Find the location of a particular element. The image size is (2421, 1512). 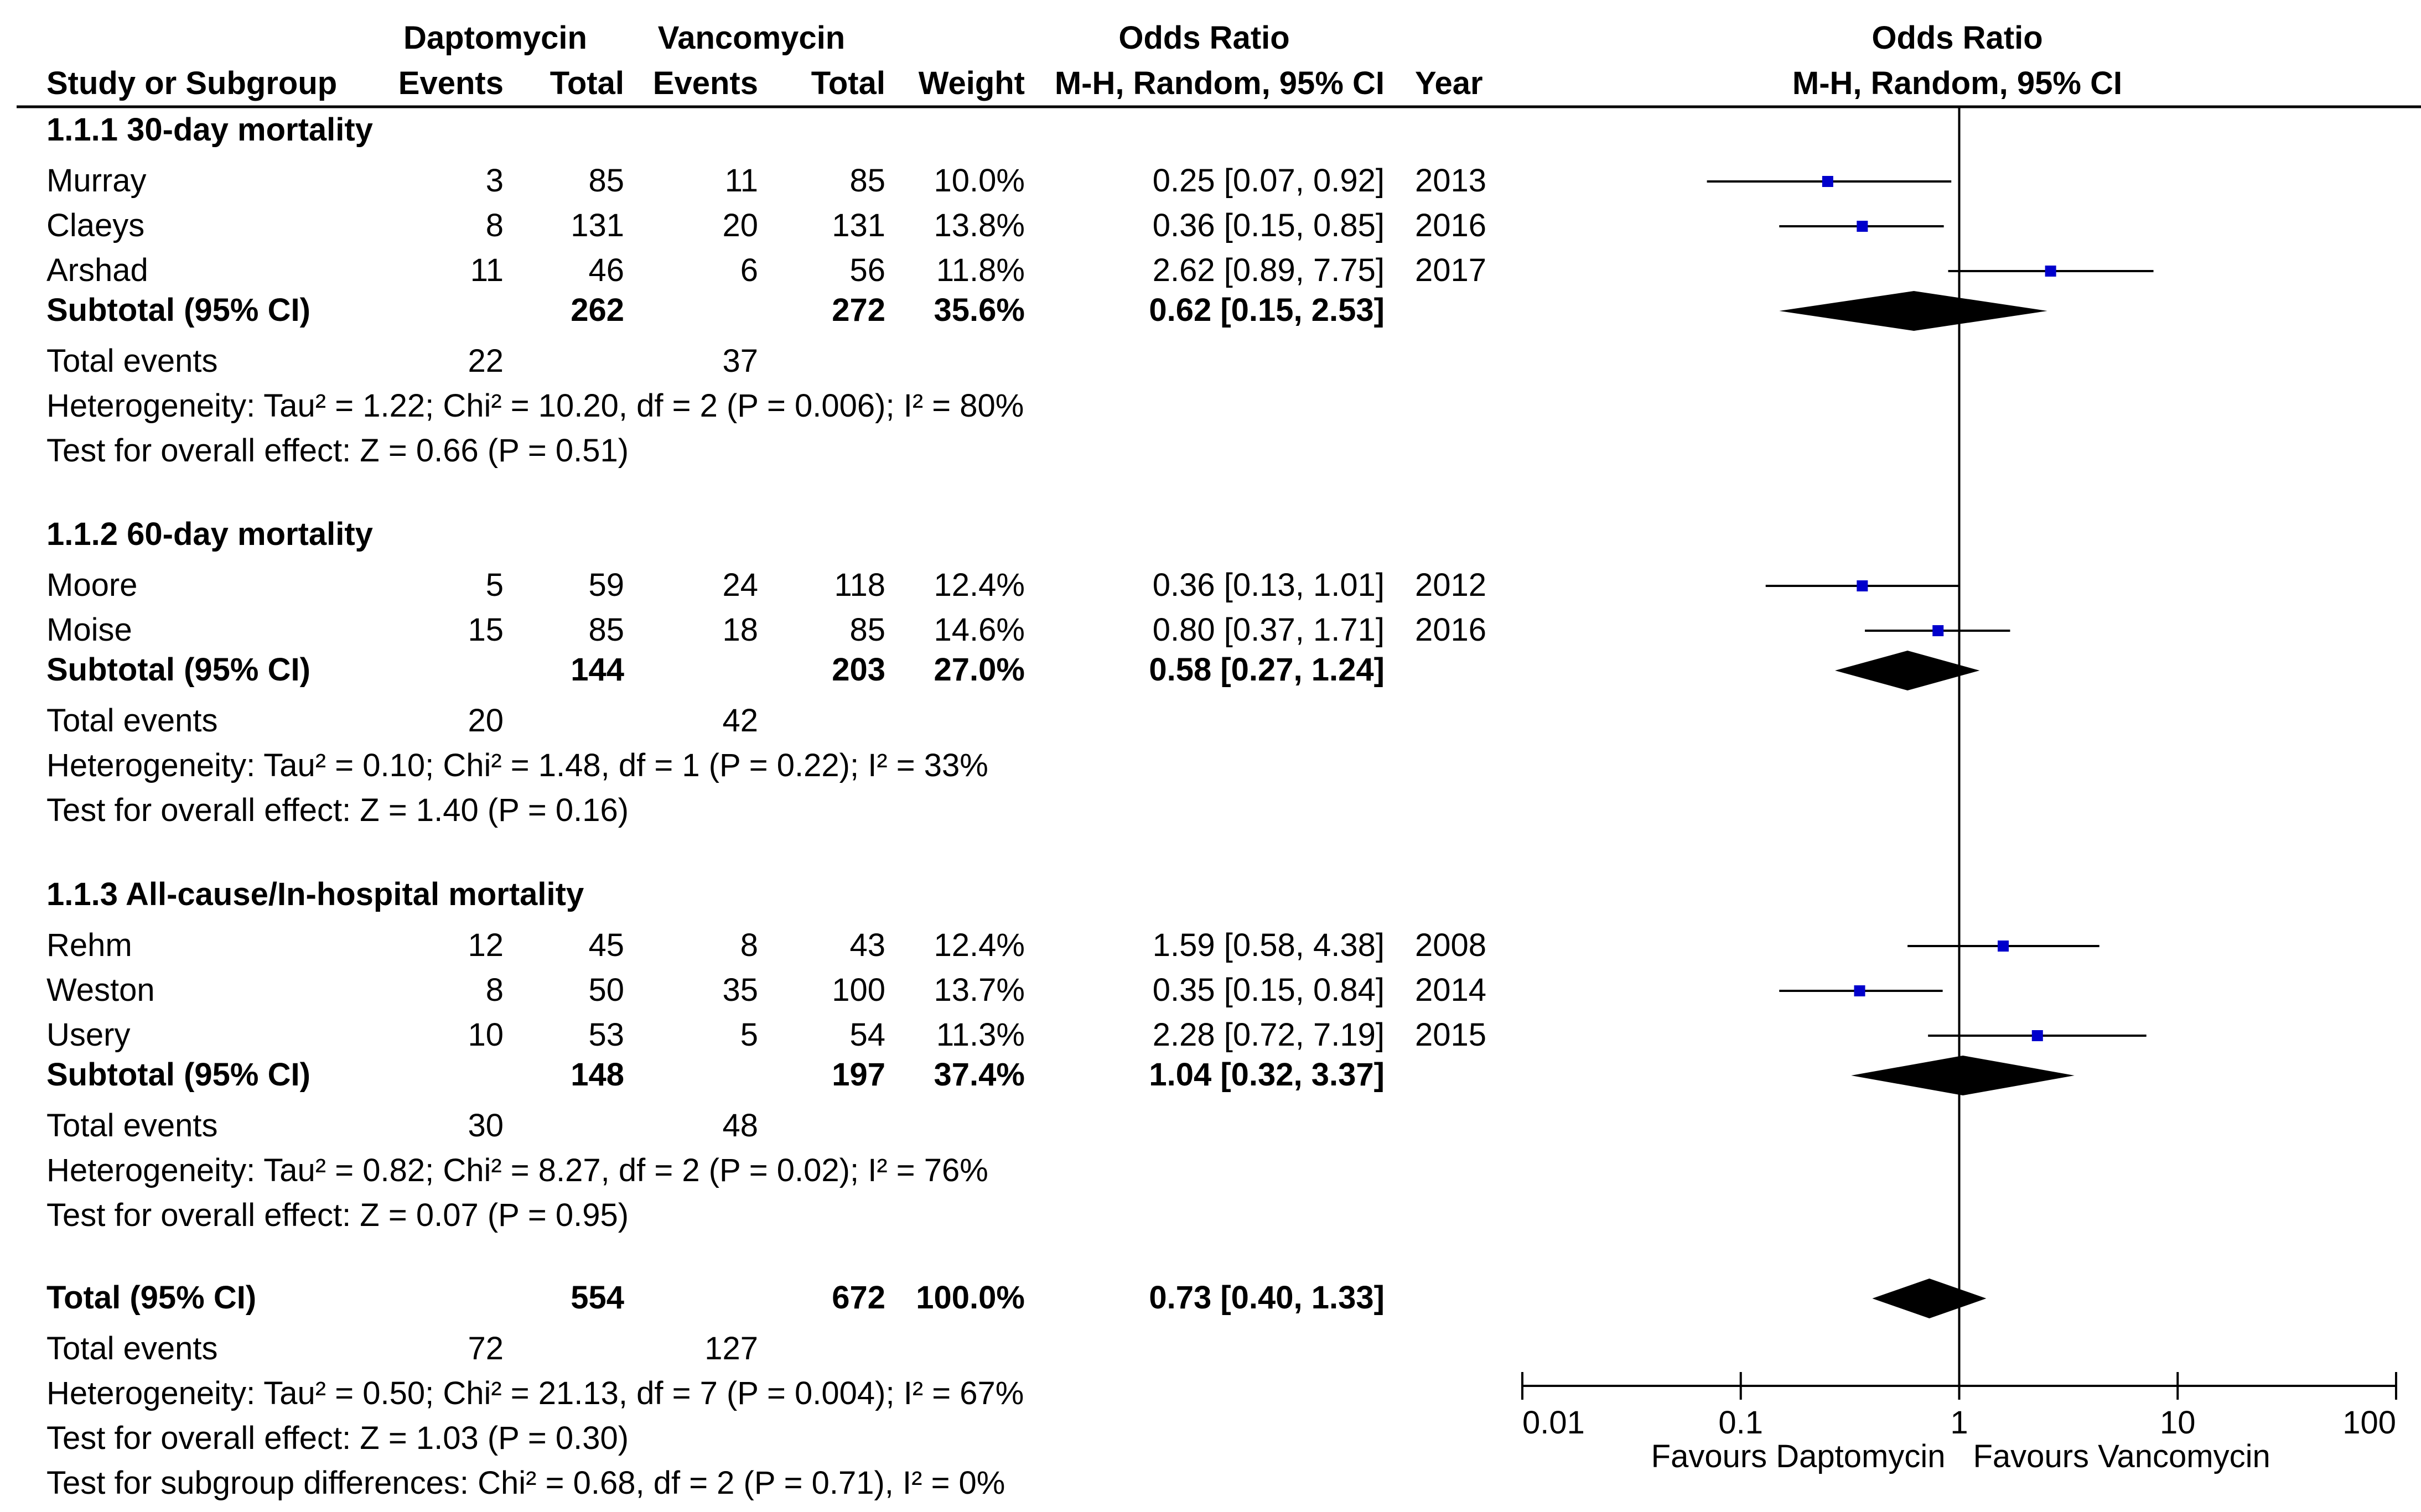

header-events-1: Events is located at coordinates (451, 83).